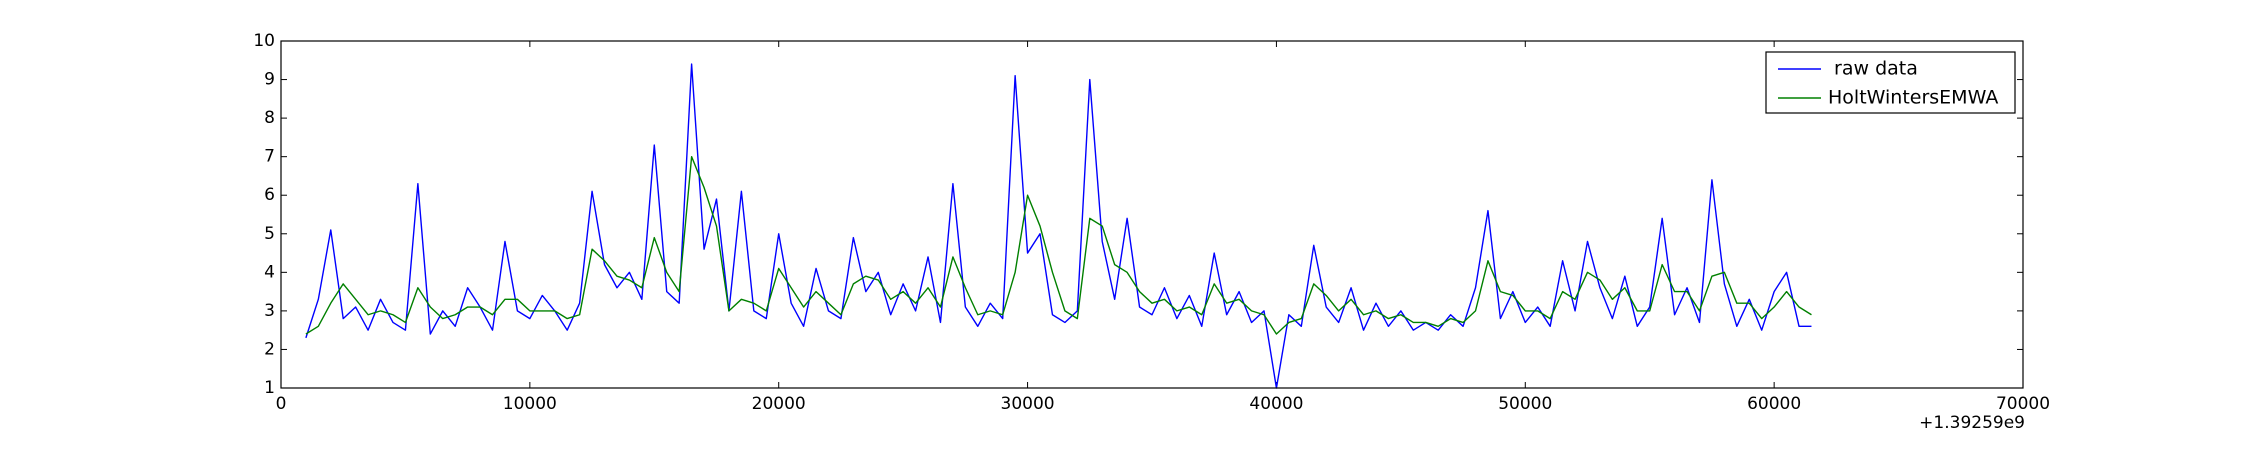 The width and height of the screenshot is (2250, 450). I want to click on x-offset-label: +1.39259e9, so click(1972, 423).